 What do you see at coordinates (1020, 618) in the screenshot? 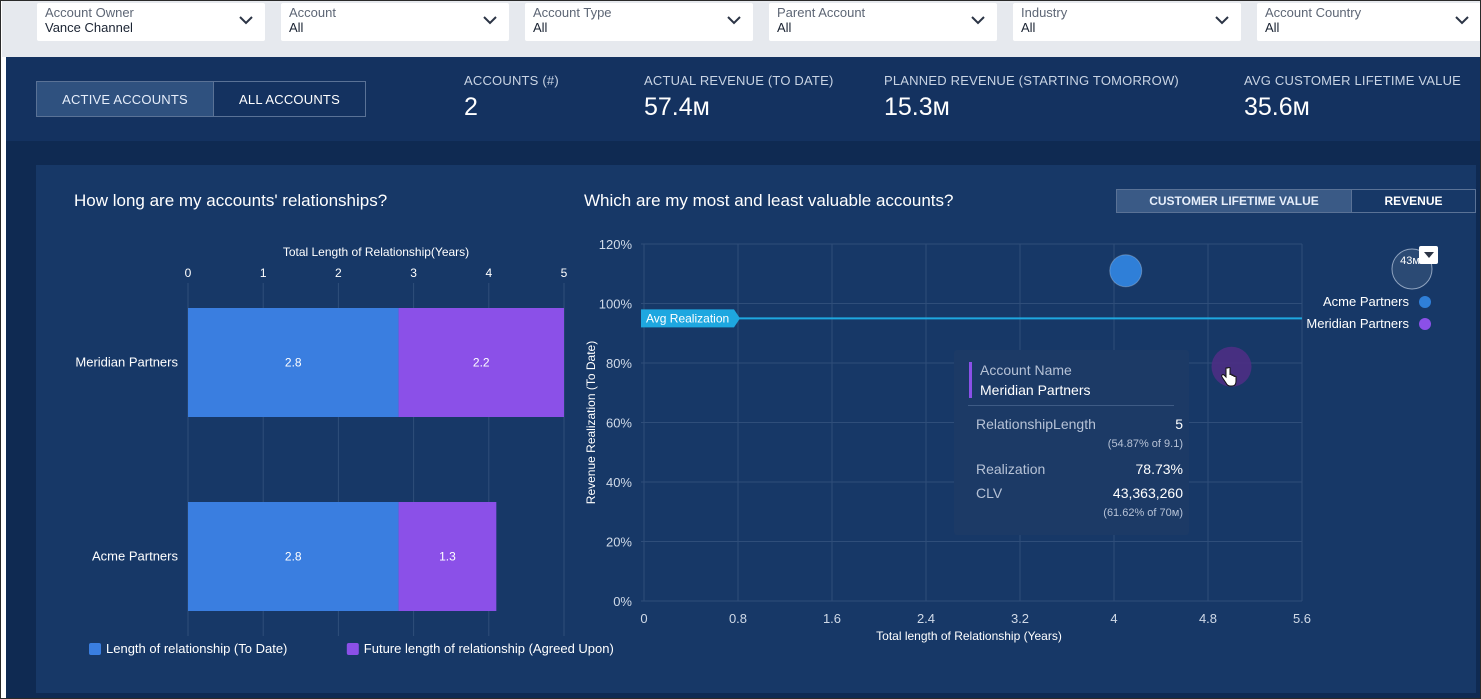
I see `x-tick-label: 3.2` at bounding box center [1020, 618].